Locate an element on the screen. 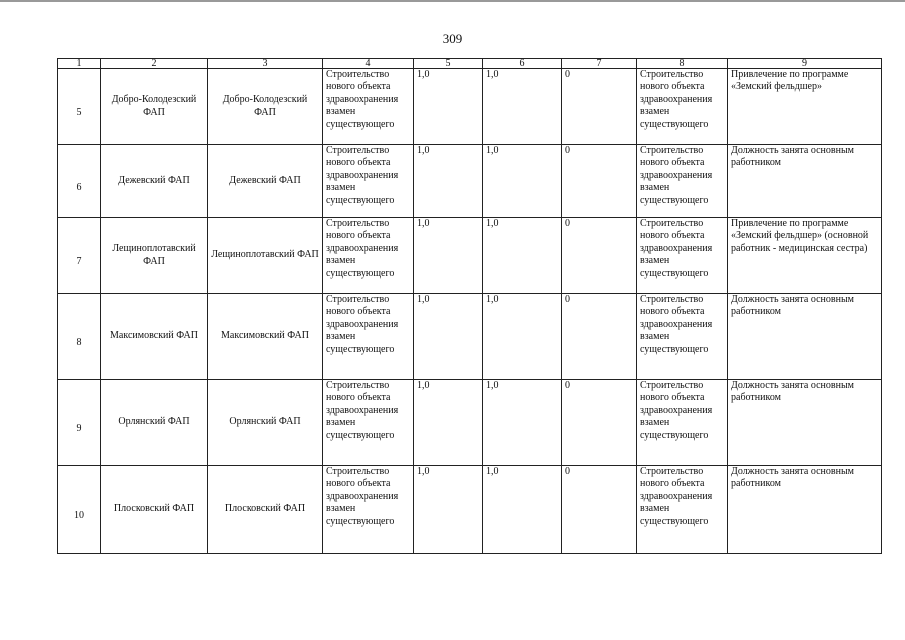 The image size is (905, 640). object-name: Добро-Колодезский ФАП is located at coordinates (265, 106).